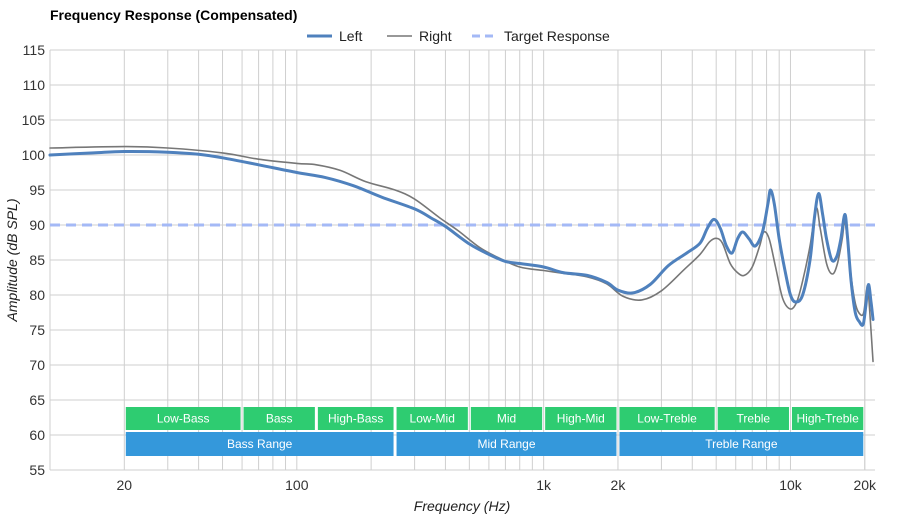 The height and width of the screenshot is (520, 900). I want to click on y-tick-label: 70, so click(37, 365).